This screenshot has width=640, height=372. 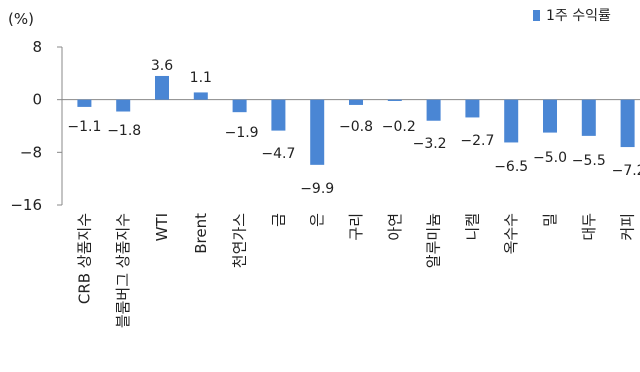 What do you see at coordinates (626, 171) in the screenshot?
I see `data-label: −7.2` at bounding box center [626, 171].